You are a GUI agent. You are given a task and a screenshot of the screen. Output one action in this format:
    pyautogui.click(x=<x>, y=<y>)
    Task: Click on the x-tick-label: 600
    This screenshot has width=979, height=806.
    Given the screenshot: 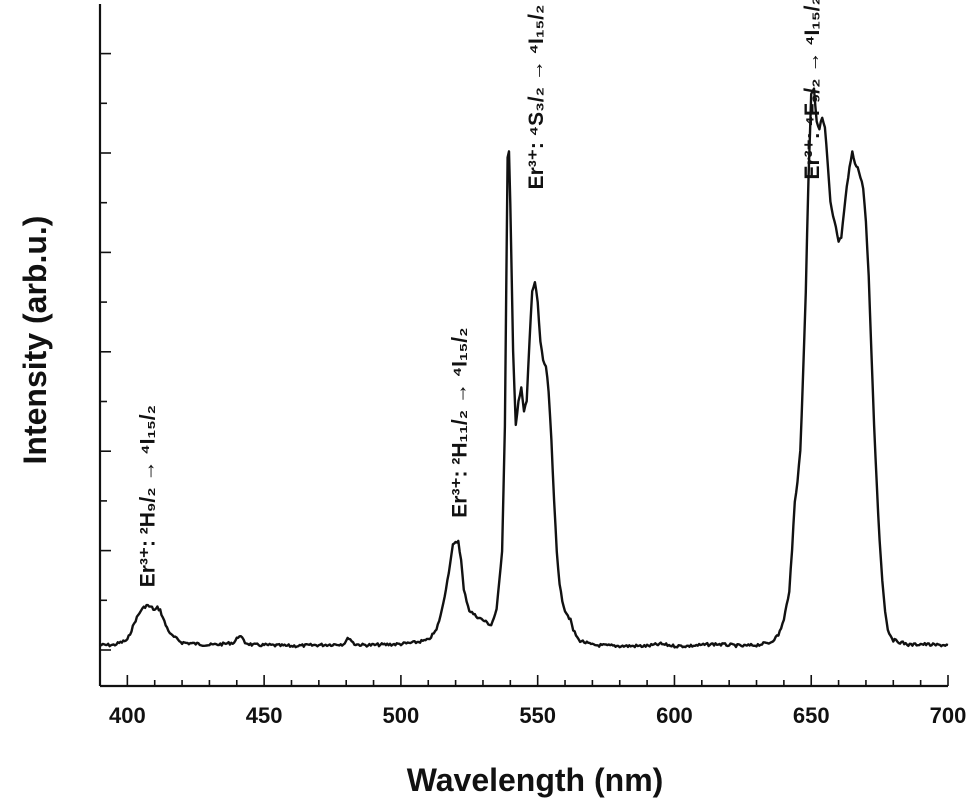 What is the action you would take?
    pyautogui.click(x=674, y=715)
    